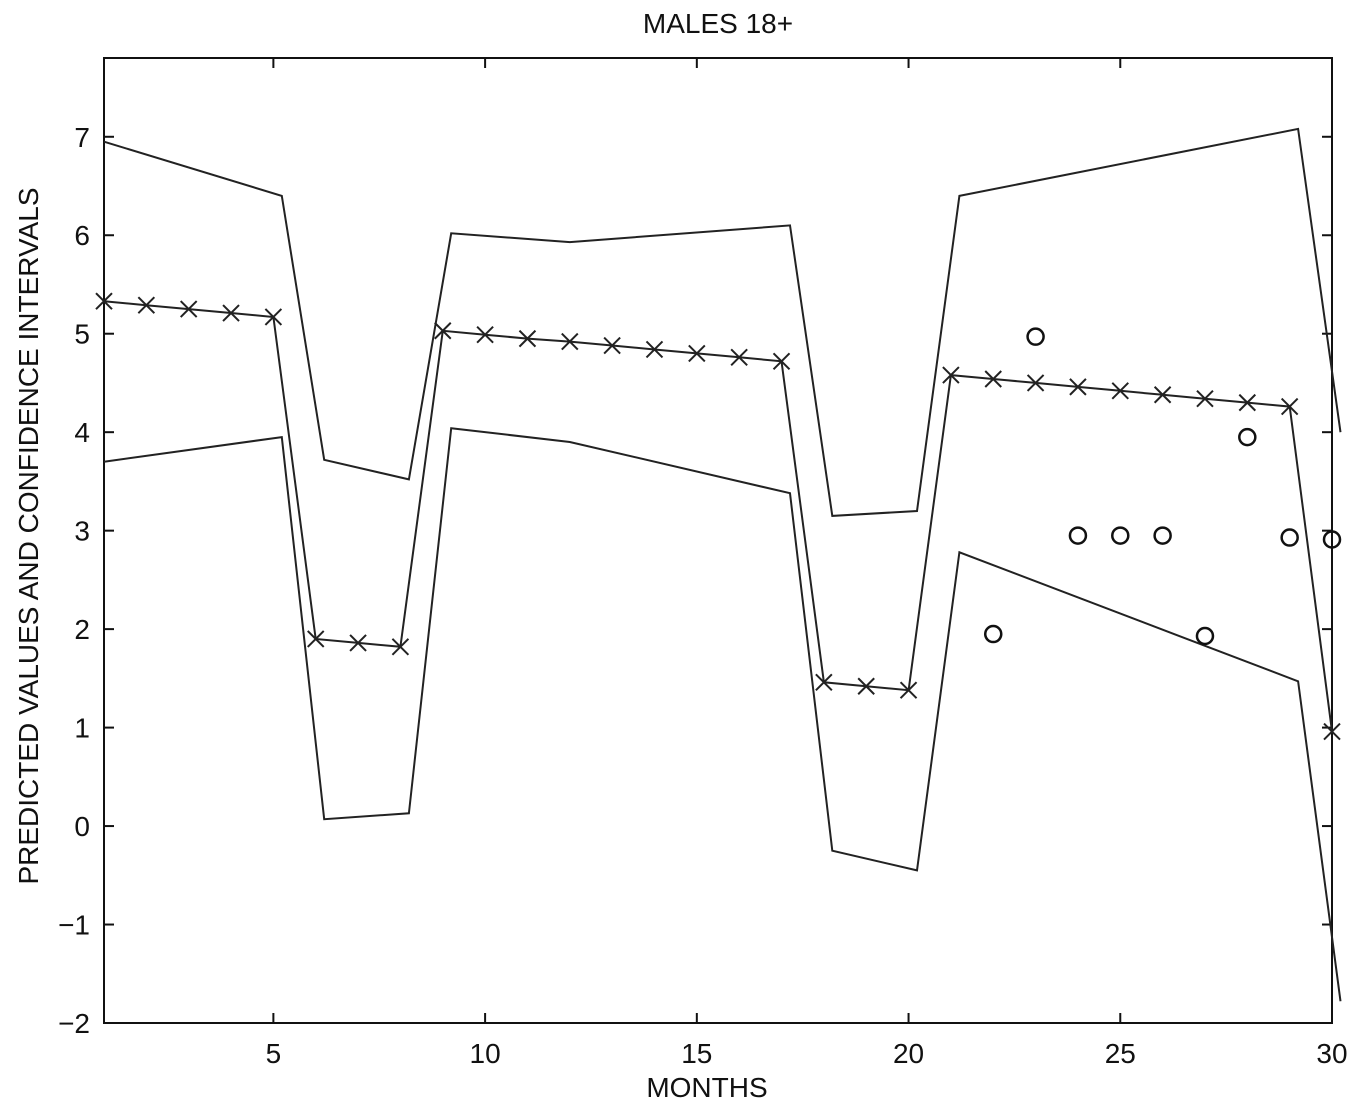 This screenshot has width=1357, height=1107. Describe the element at coordinates (74, 580) in the screenshot. I see `y-tick-labels: −2 −1 0 1 2 3 4 5 6 7` at that location.